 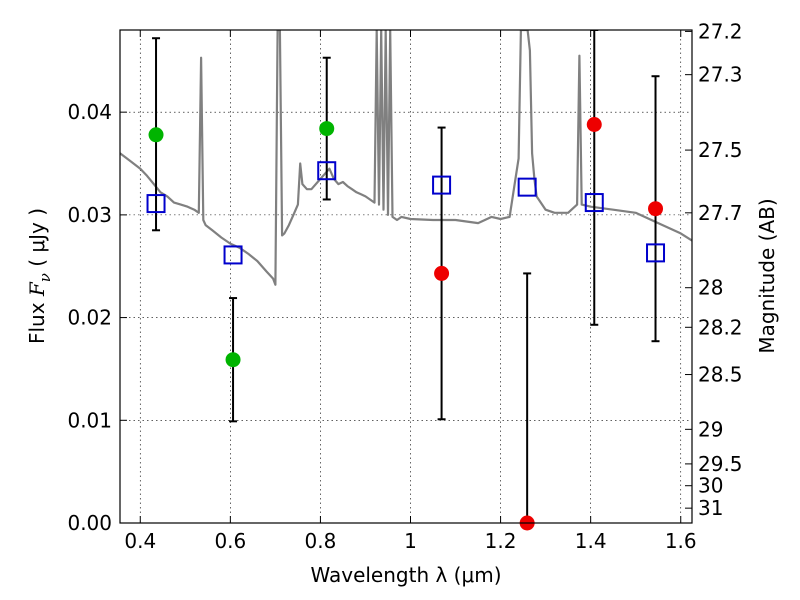 I want to click on x-tick-label: 0.4, so click(x=140, y=541).